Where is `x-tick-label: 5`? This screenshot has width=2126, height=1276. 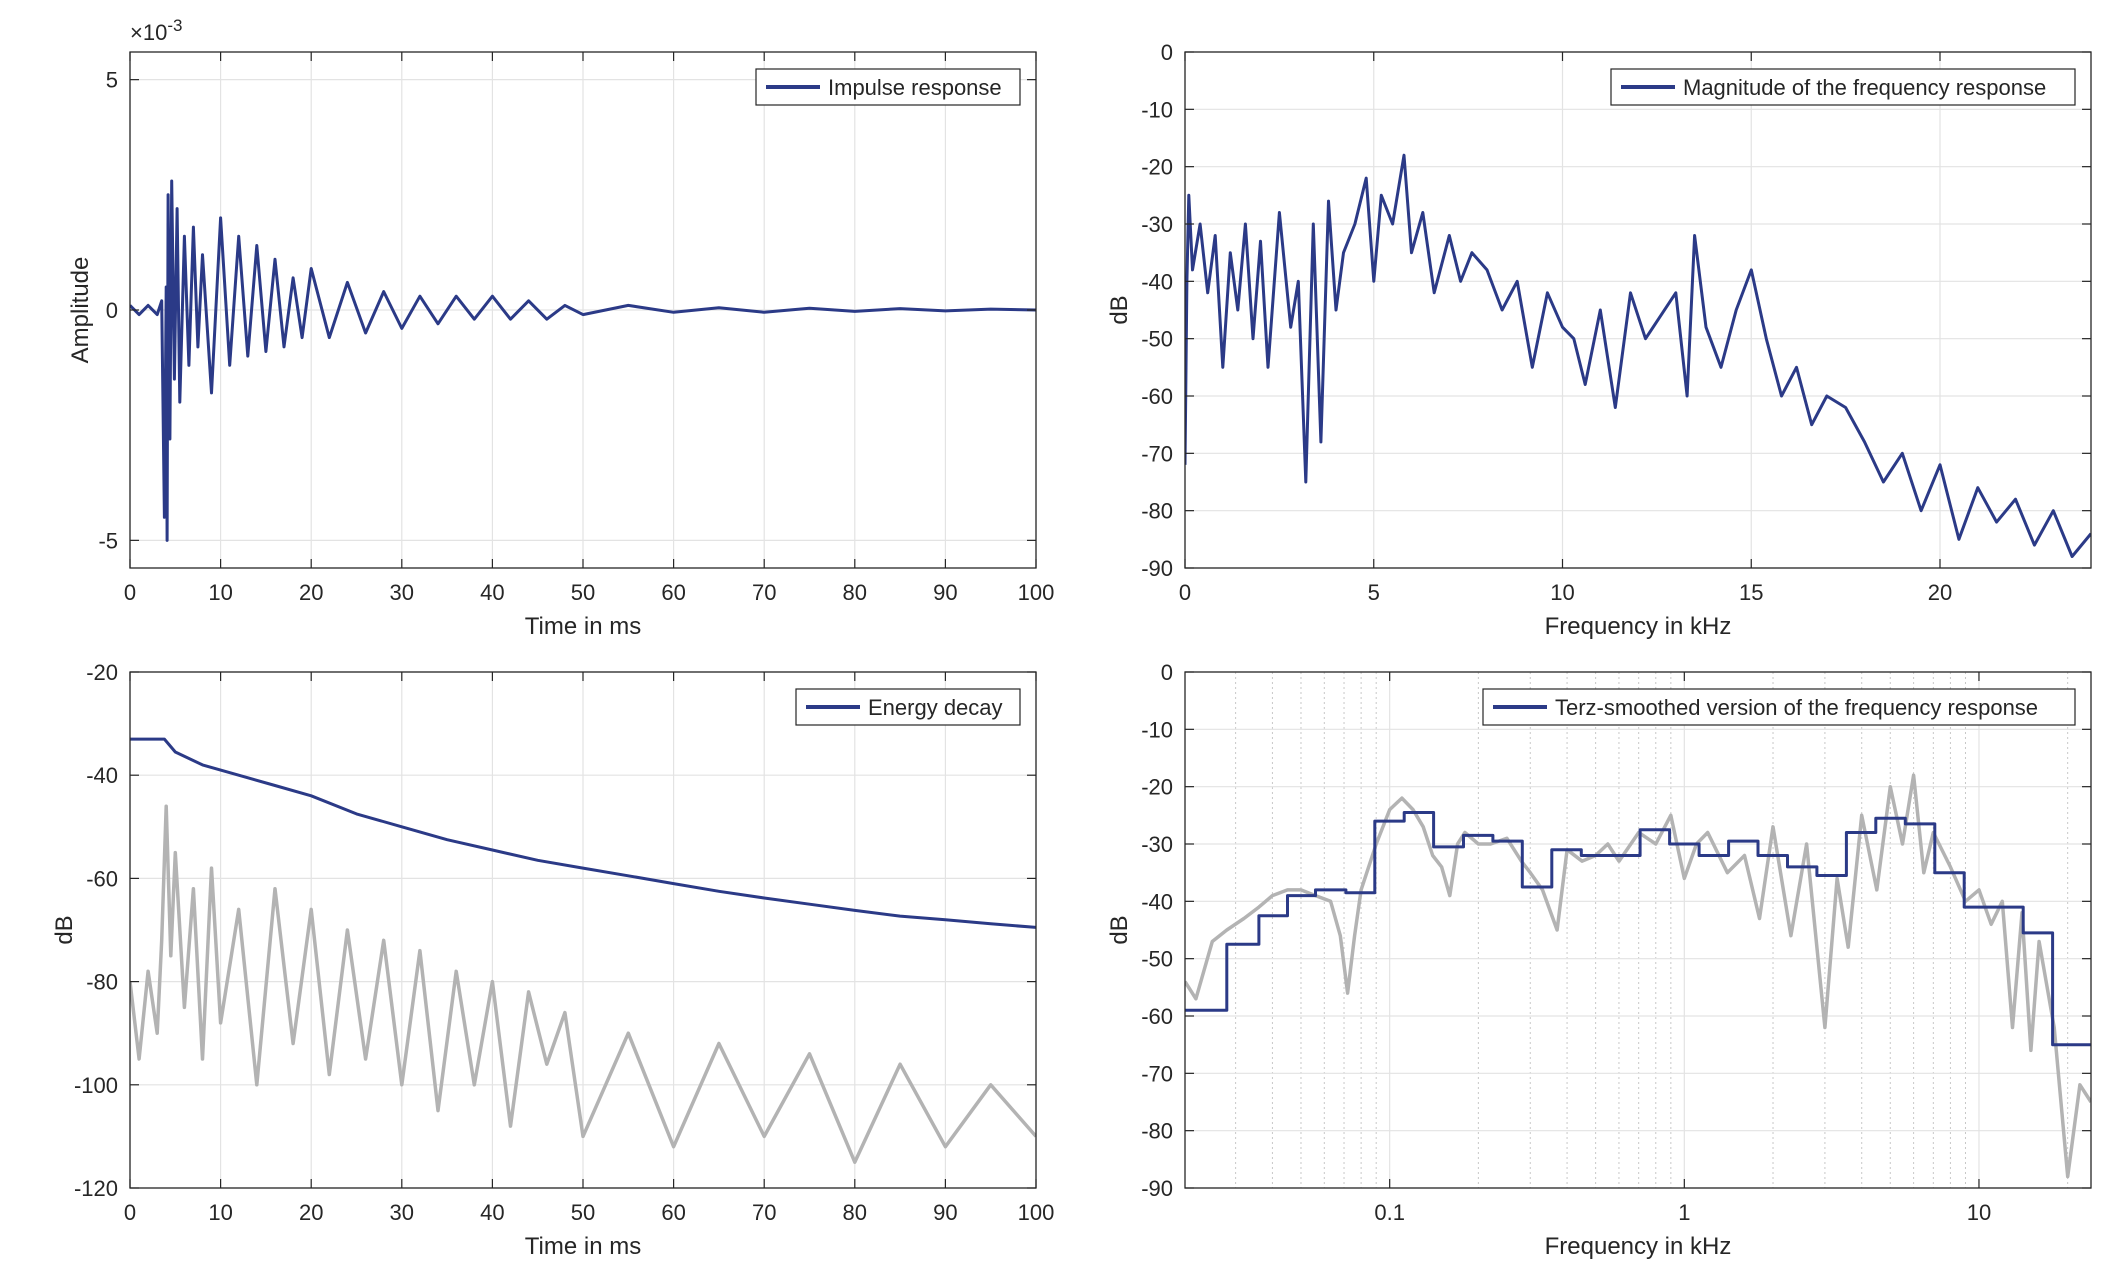
x-tick-label: 5 is located at coordinates (1374, 592).